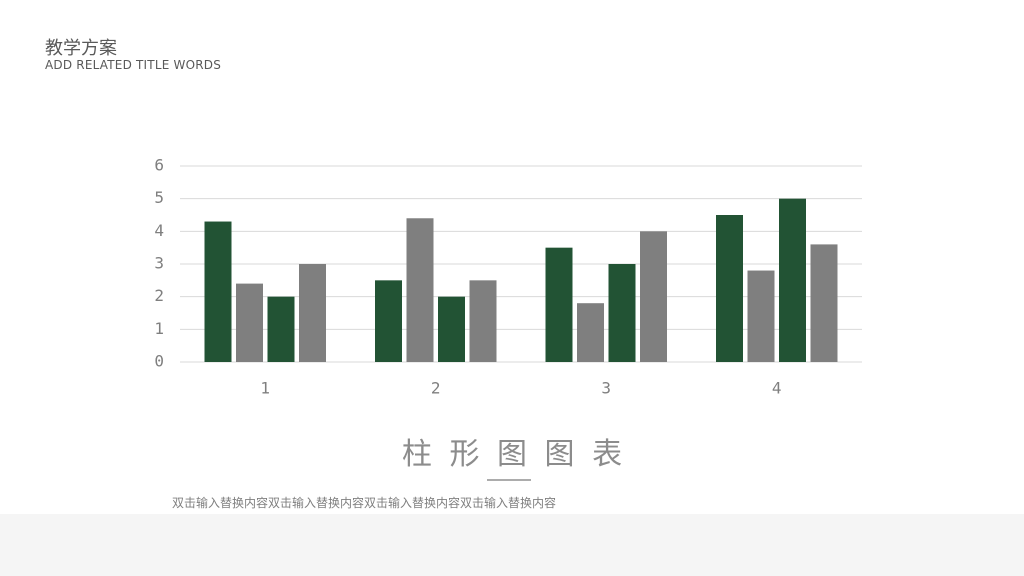 The height and width of the screenshot is (576, 1024). Describe the element at coordinates (512, 545) in the screenshot. I see `footer-band` at that location.